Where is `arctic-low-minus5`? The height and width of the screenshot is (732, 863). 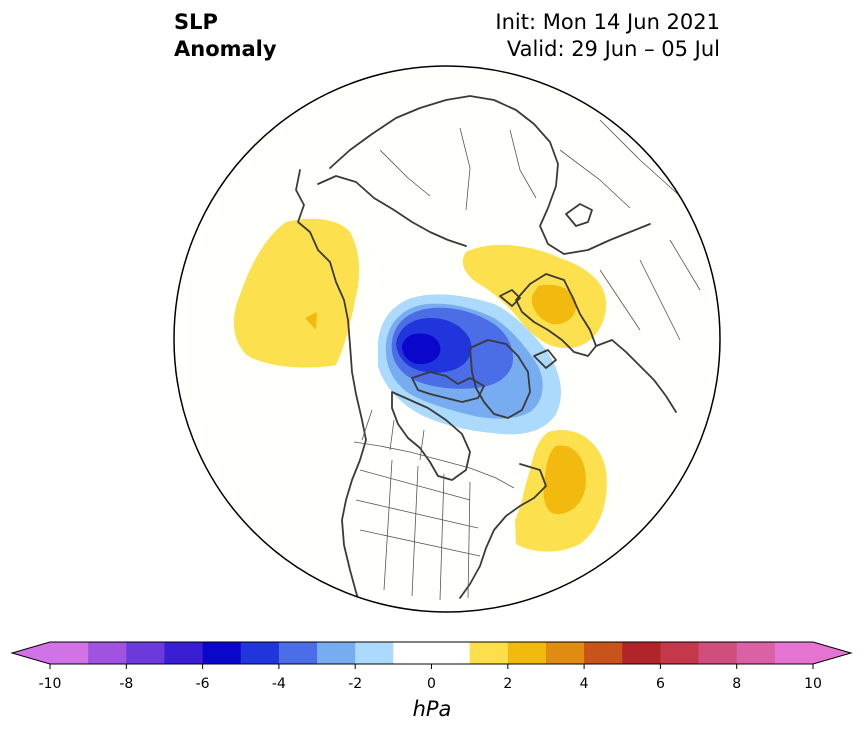 arctic-low-minus5 is located at coordinates (421, 348).